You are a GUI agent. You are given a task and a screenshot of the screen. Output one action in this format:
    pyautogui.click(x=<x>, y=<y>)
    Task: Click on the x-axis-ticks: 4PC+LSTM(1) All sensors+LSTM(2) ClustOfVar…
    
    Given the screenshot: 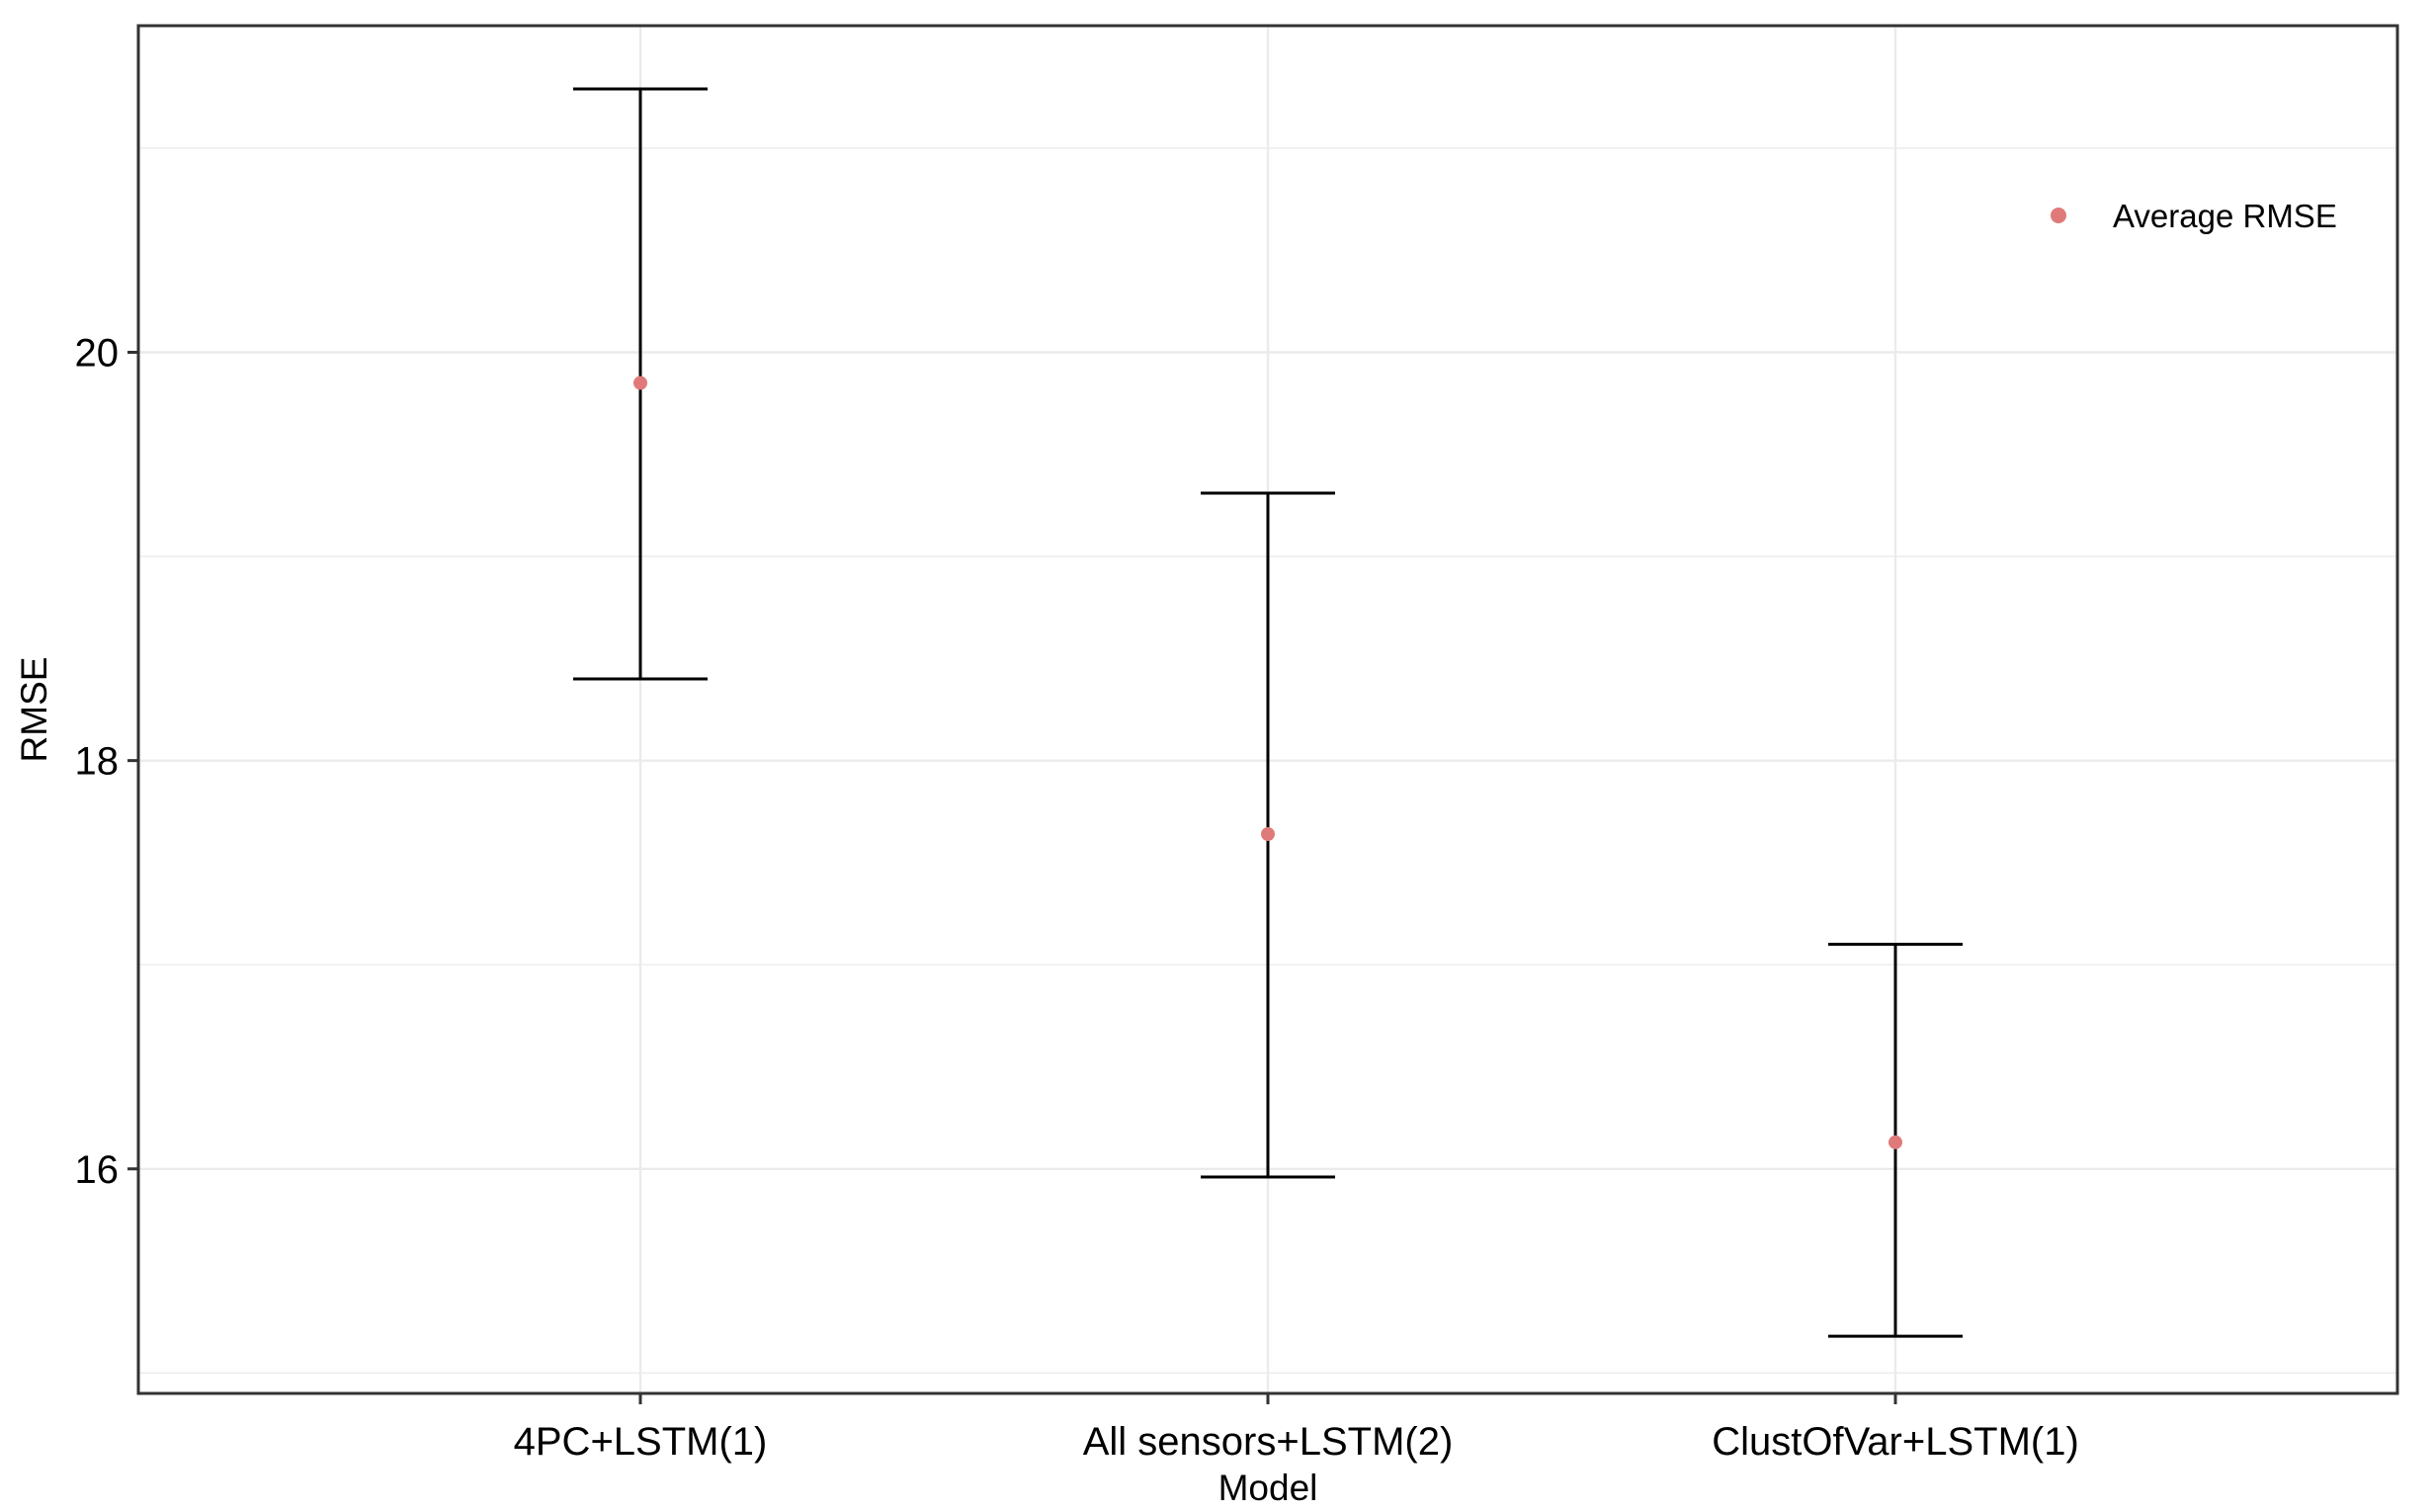 What is the action you would take?
    pyautogui.click(x=1296, y=1428)
    